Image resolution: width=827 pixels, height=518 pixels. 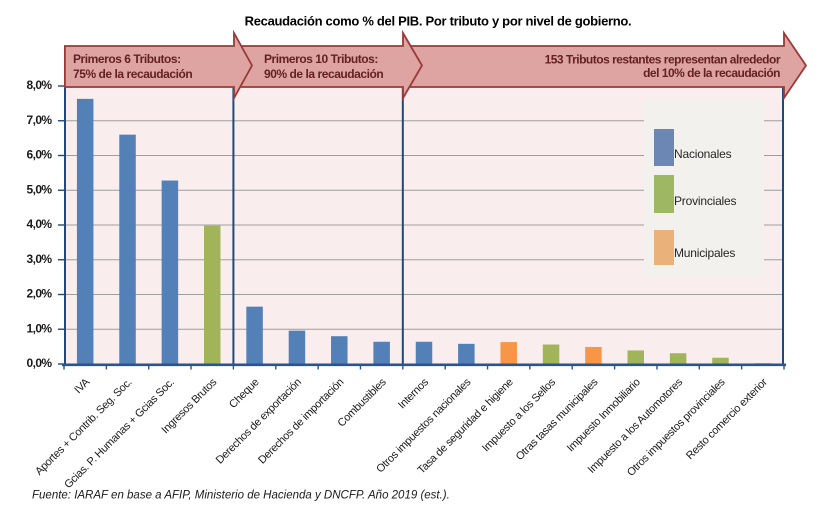 What do you see at coordinates (40, 363) in the screenshot?
I see `svg-text: 0,0%` at bounding box center [40, 363].